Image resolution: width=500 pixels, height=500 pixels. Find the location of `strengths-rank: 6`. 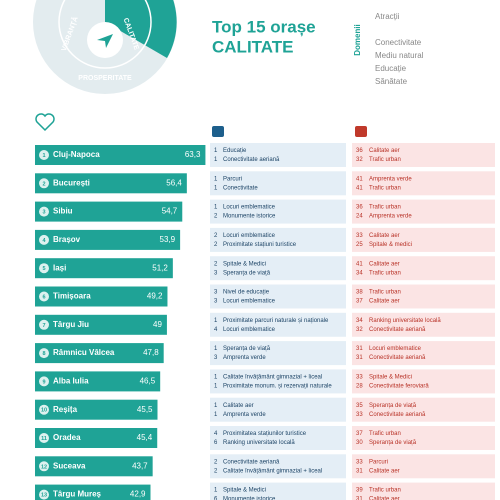

strengths-rank: 6 is located at coordinates (216, 498).